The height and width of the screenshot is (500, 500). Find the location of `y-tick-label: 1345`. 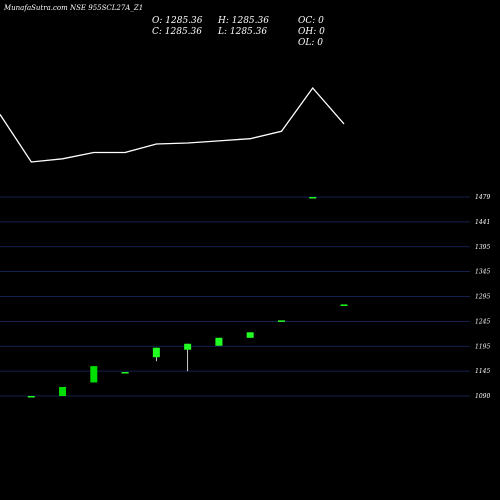

y-tick-label: 1345 is located at coordinates (482, 272).